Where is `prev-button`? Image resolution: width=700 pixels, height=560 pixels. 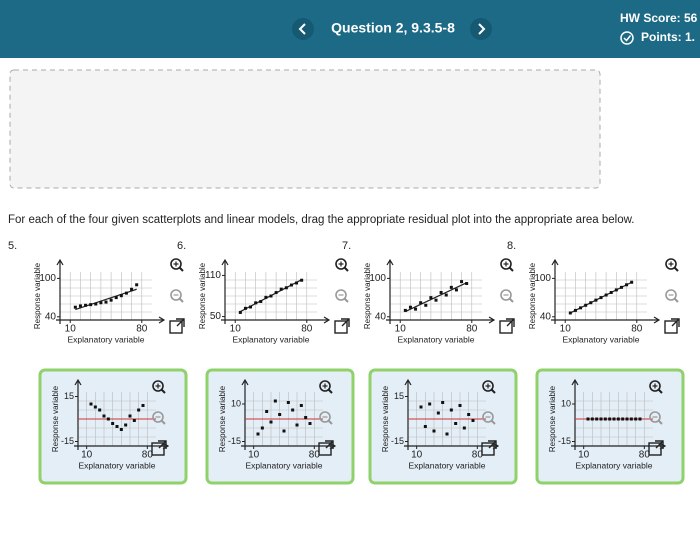 prev-button is located at coordinates (303, 29).